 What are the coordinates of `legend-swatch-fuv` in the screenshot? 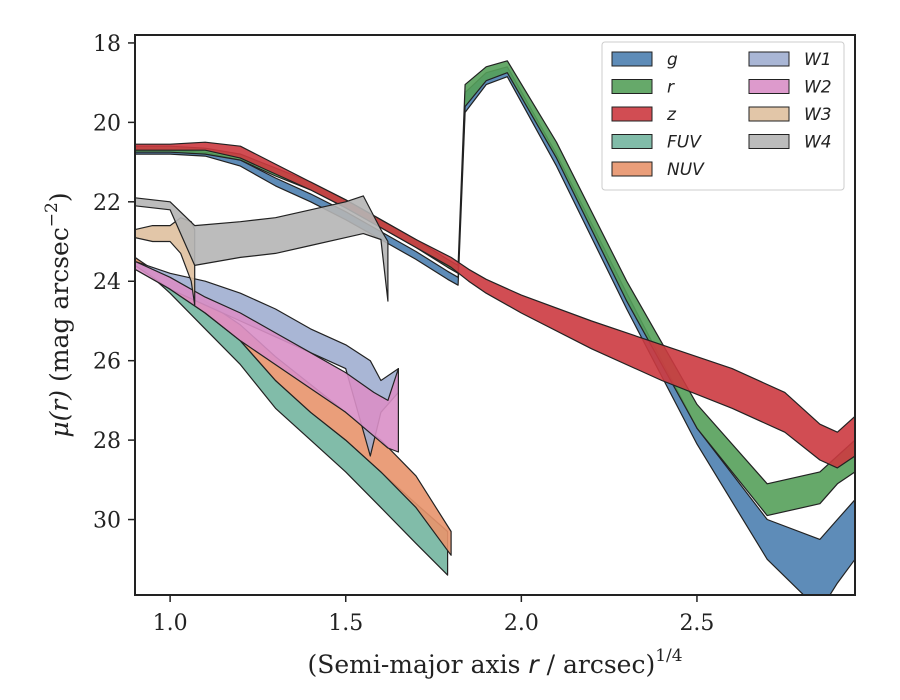 It's located at (632, 141).